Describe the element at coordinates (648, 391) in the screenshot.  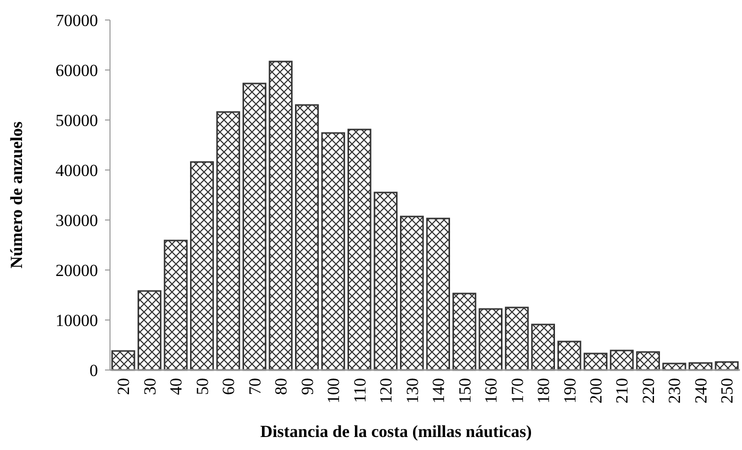
I see `x-tick-label: 220` at that location.